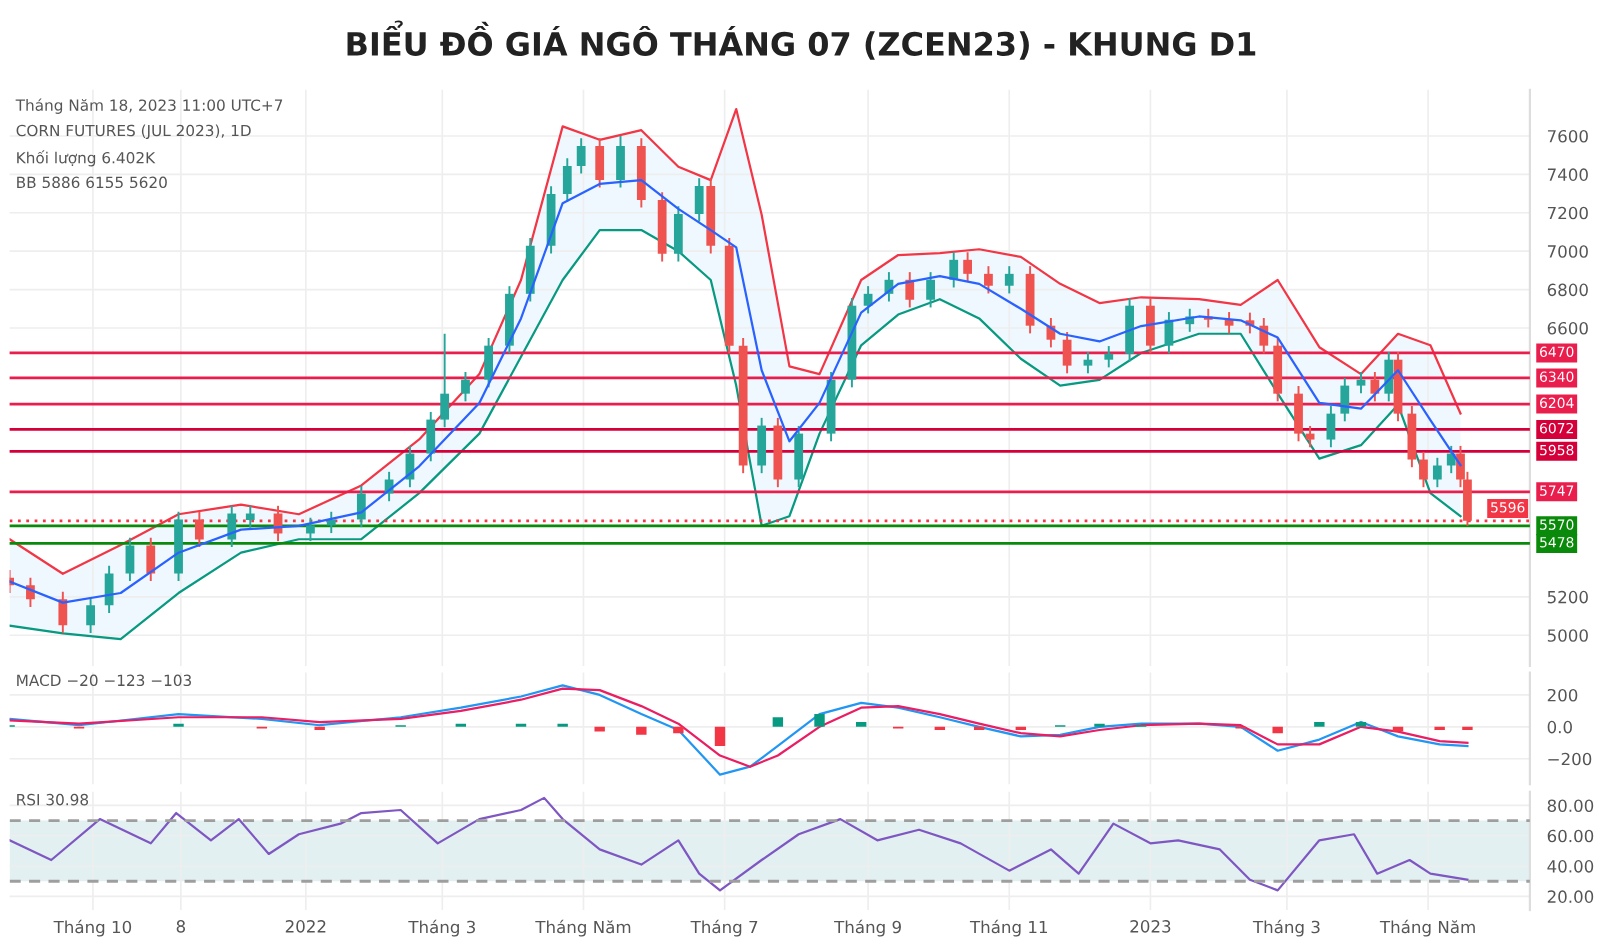 Image resolution: width=1602 pixels, height=946 pixels. I want to click on y-tick-label: 20.00, so click(1570, 896).